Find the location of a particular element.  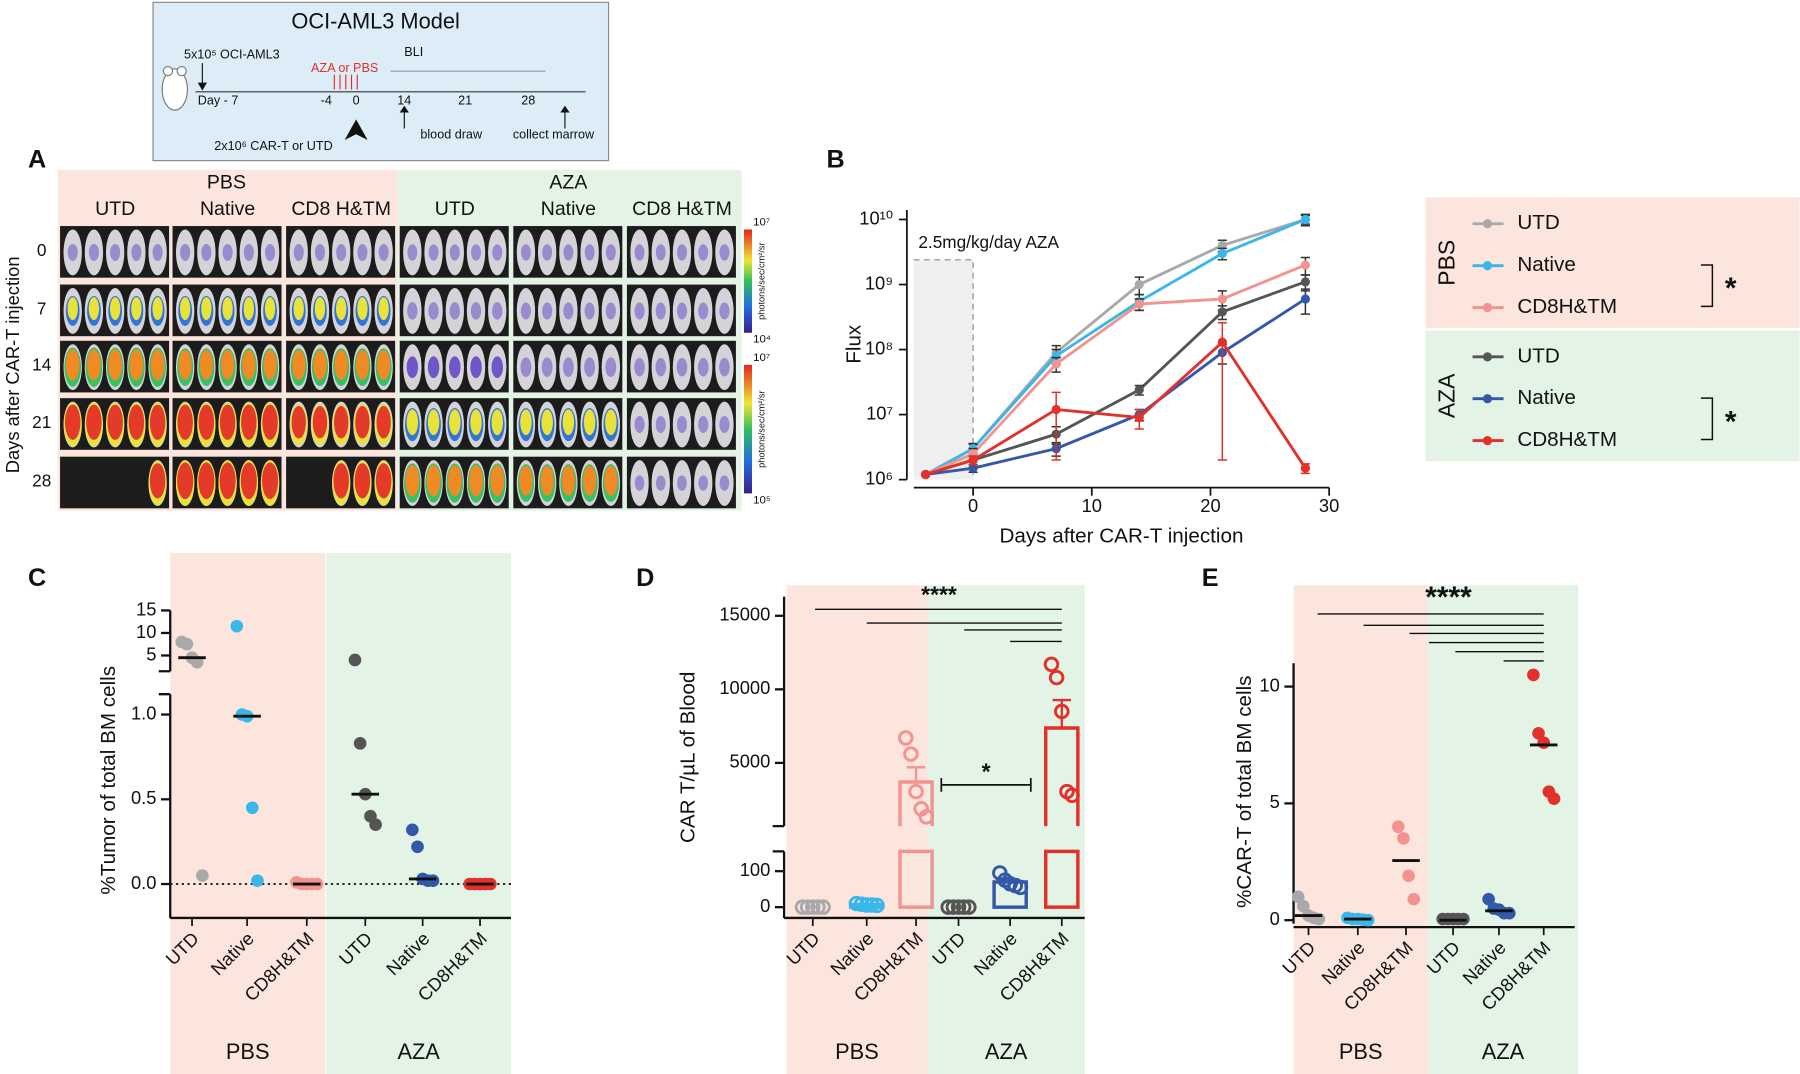

schematic-box is located at coordinates (381, 81).